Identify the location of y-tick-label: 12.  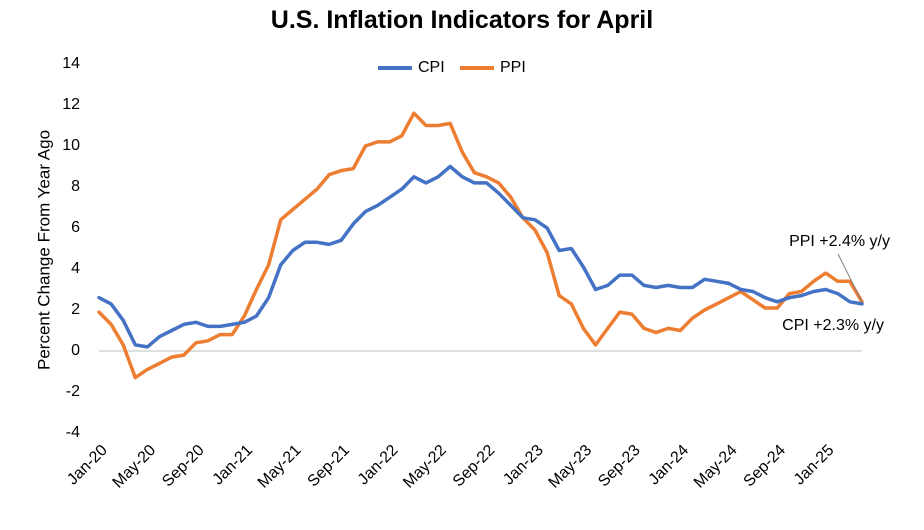
(71, 104).